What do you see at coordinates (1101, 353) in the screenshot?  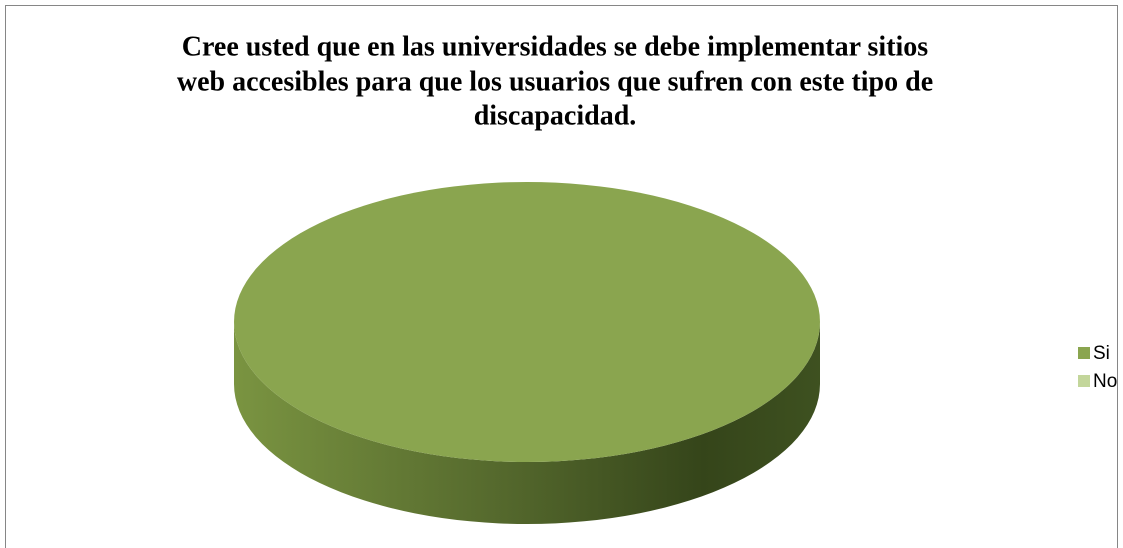 I see `legend-label: Si` at bounding box center [1101, 353].